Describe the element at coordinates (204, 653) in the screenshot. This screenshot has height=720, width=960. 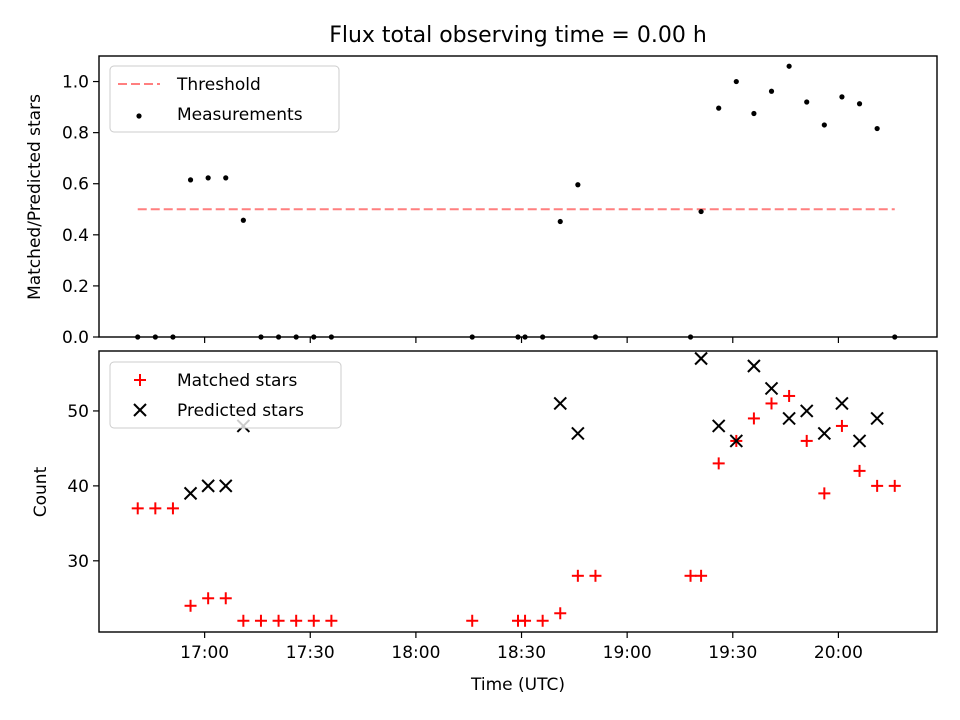
I see `x-tick-label: 17:00` at that location.